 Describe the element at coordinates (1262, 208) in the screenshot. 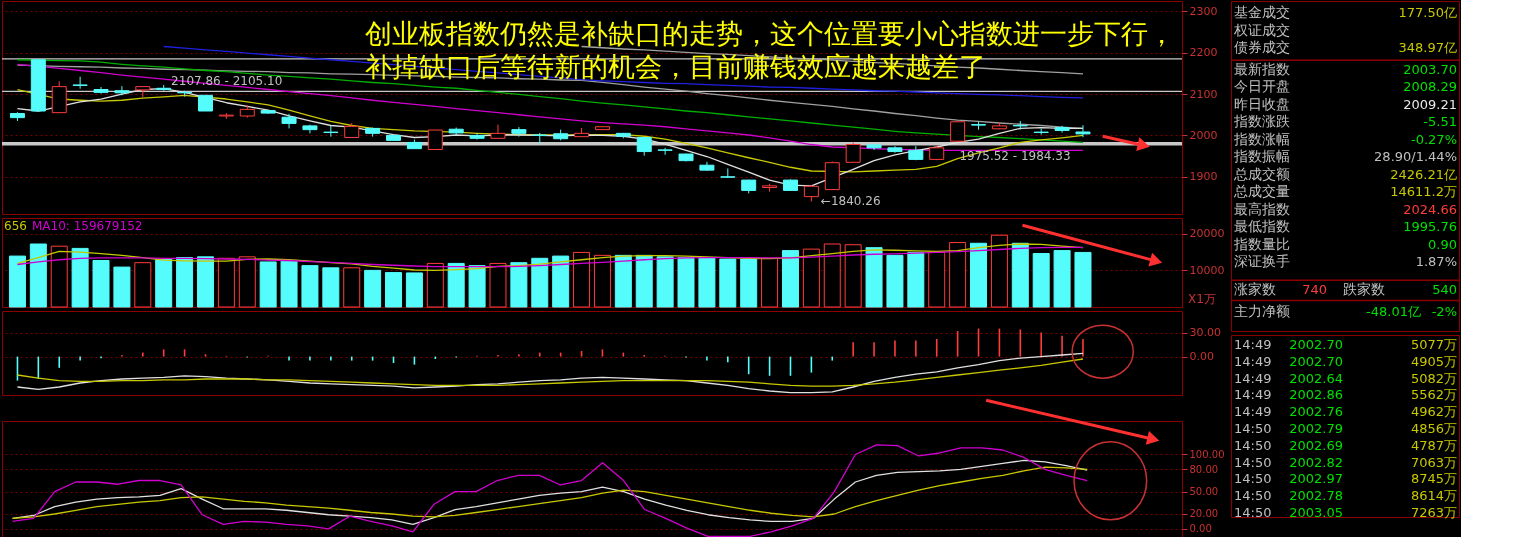

I see `category-label: 最高指数` at that location.